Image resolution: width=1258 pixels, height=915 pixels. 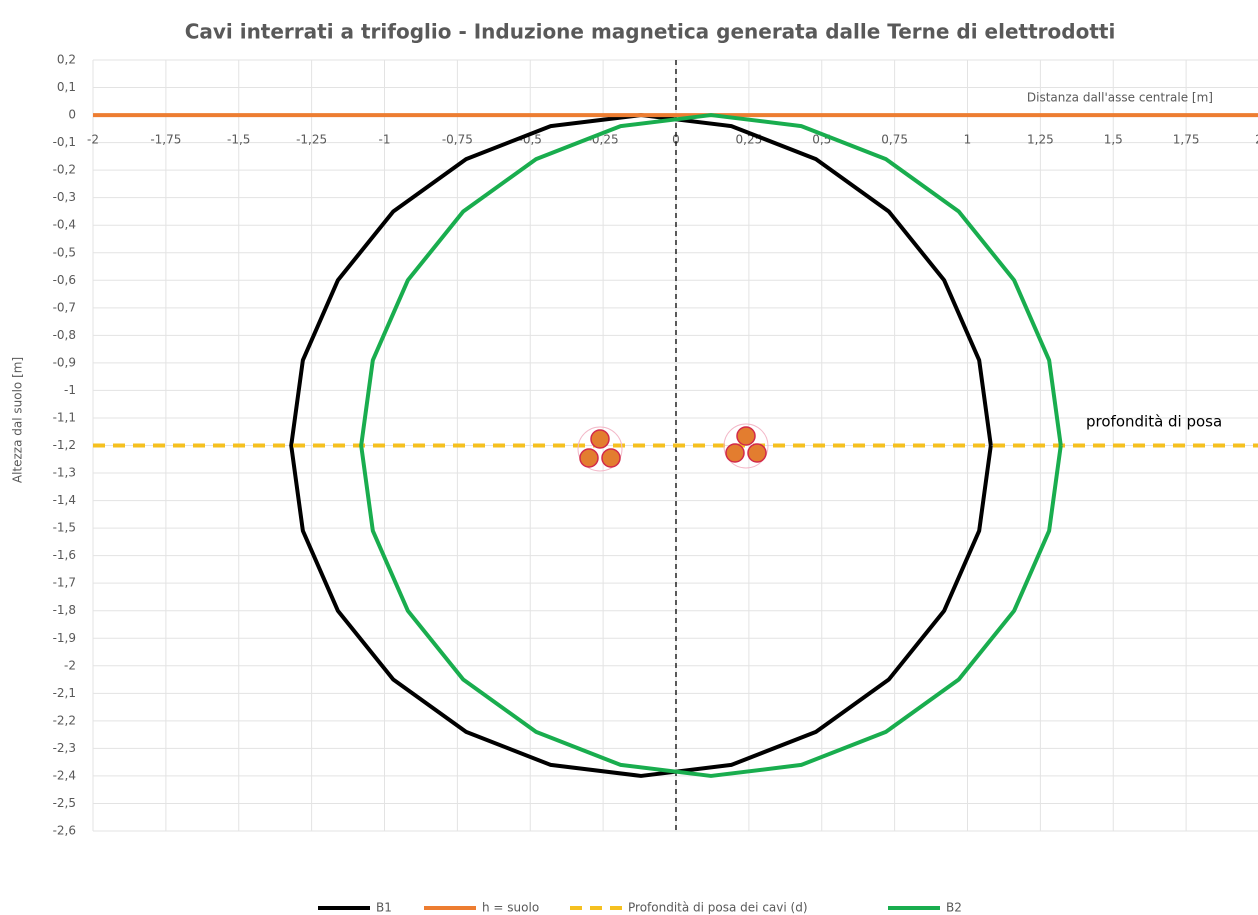 What do you see at coordinates (64, 417) in the screenshot?
I see `y-tick-label: -1,1` at bounding box center [64, 417].